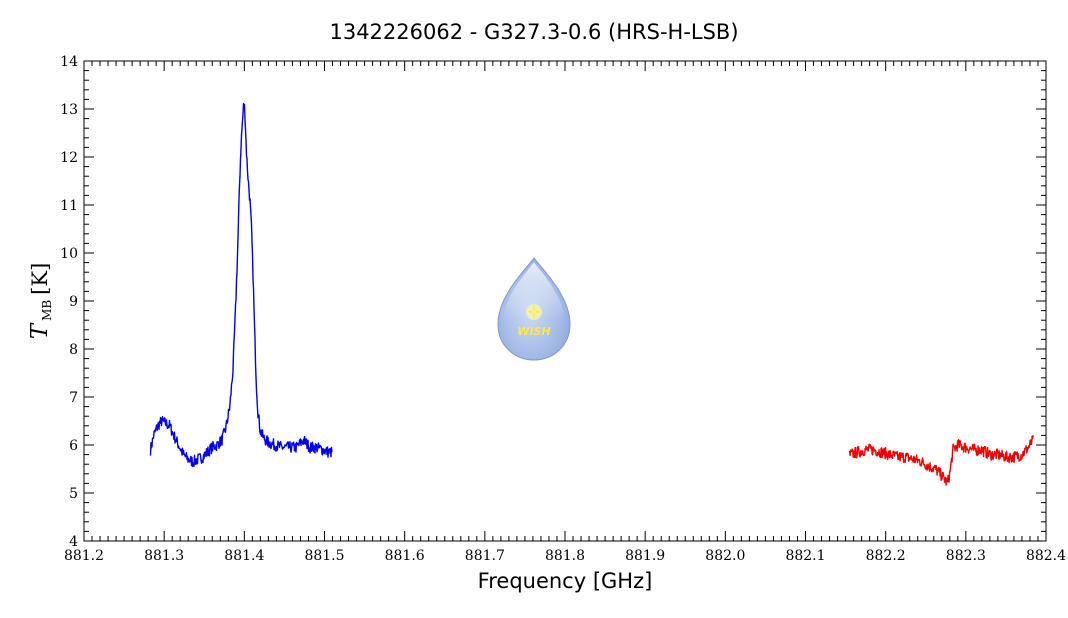 This screenshot has width=1068, height=618. Describe the element at coordinates (485, 556) in the screenshot. I see `x-tick-label: 881.7` at that location.